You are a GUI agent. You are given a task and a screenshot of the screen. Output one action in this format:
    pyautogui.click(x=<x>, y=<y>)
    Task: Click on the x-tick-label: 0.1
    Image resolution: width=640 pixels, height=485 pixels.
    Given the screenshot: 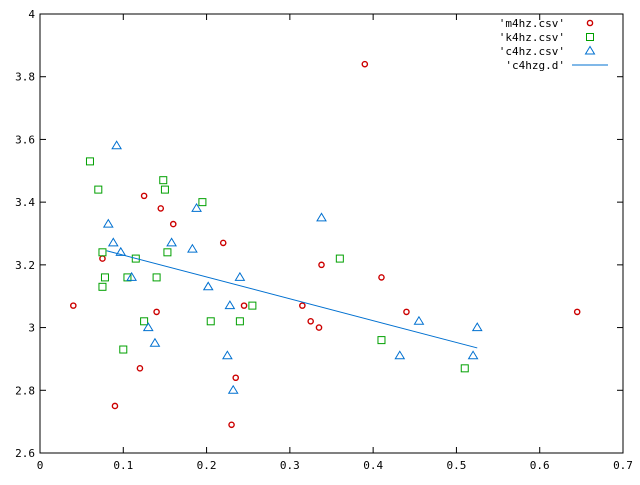 What is the action you would take?
    pyautogui.click(x=123, y=465)
    